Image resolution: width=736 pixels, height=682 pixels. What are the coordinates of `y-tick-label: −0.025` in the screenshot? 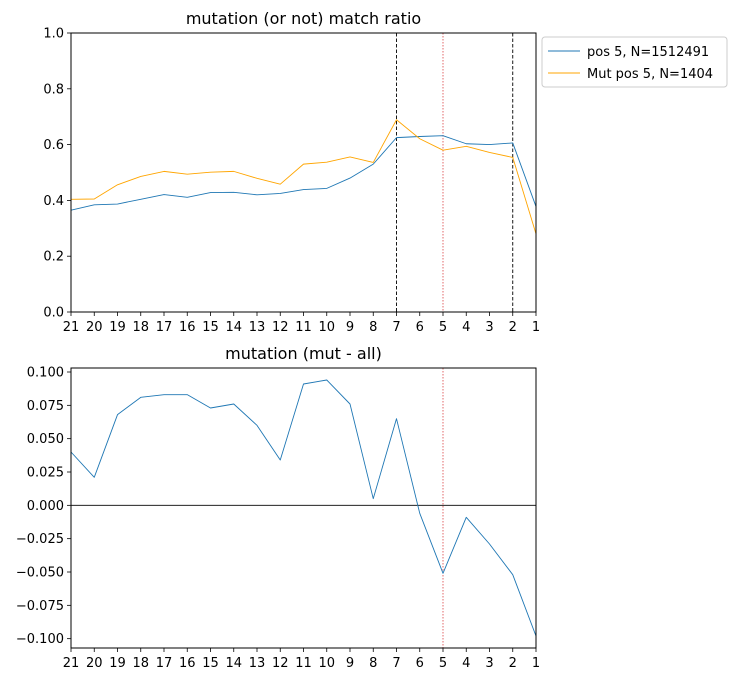 It's located at (40, 539).